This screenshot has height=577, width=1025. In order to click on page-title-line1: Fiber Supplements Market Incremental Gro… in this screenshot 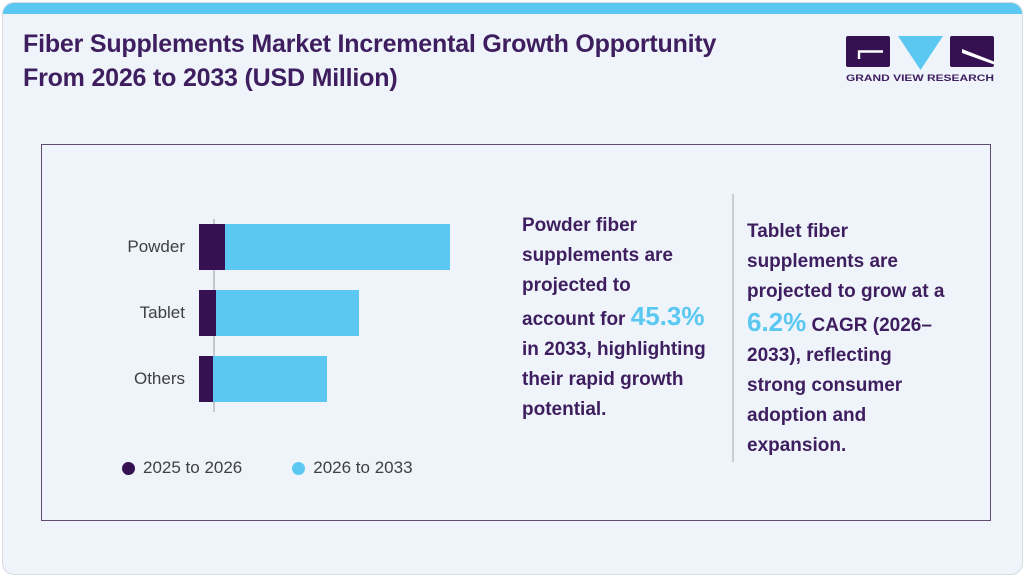, I will do `click(370, 44)`.